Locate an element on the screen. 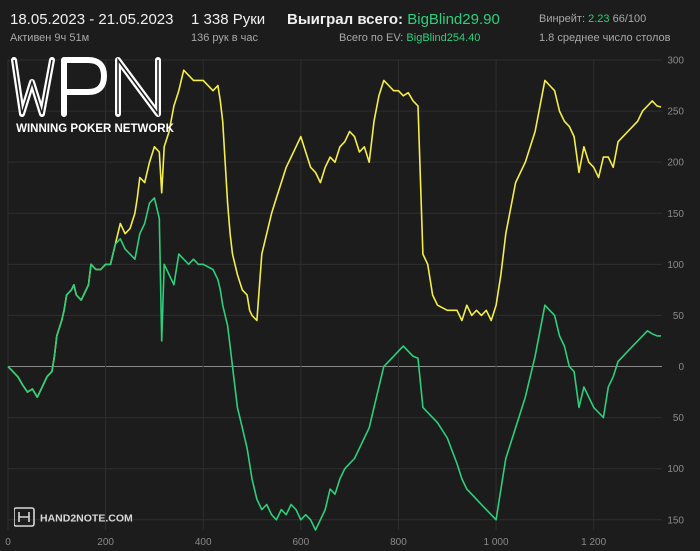 The image size is (700, 551). date-range: 18.05.2023 - 21.05.2023 is located at coordinates (92, 19).